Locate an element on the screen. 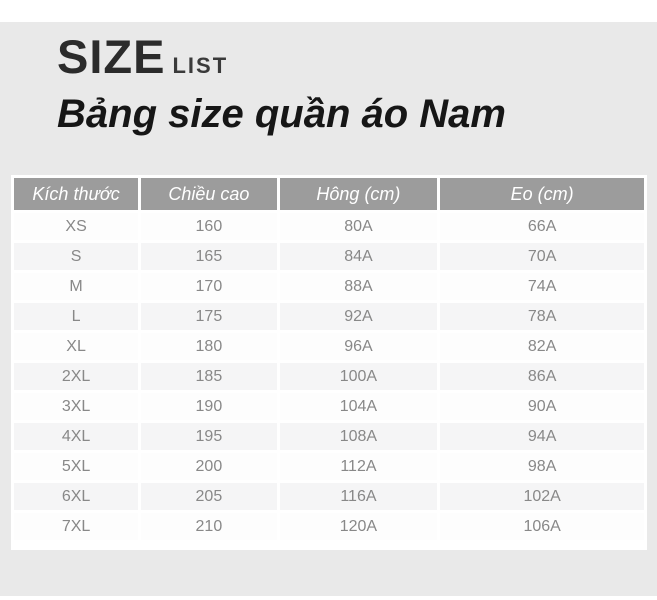 This screenshot has width=657, height=600. table-cell: 98A is located at coordinates (542, 466).